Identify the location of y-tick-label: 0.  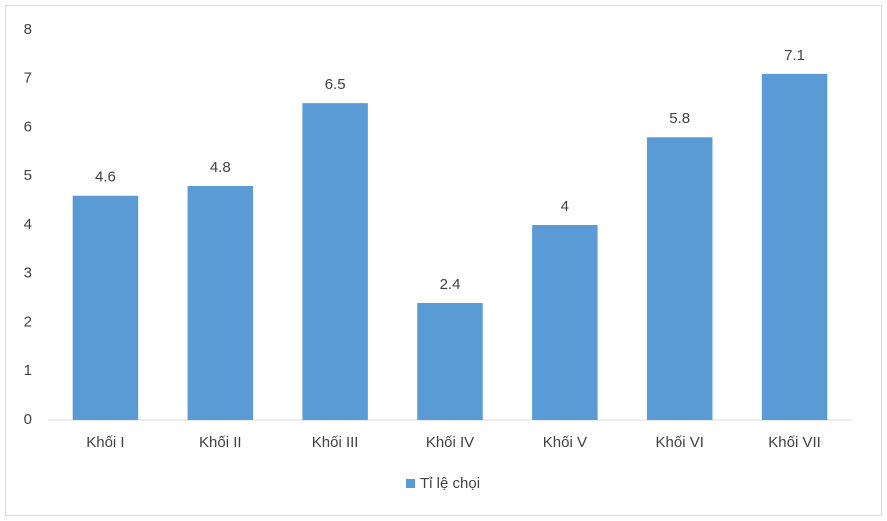
(28, 419).